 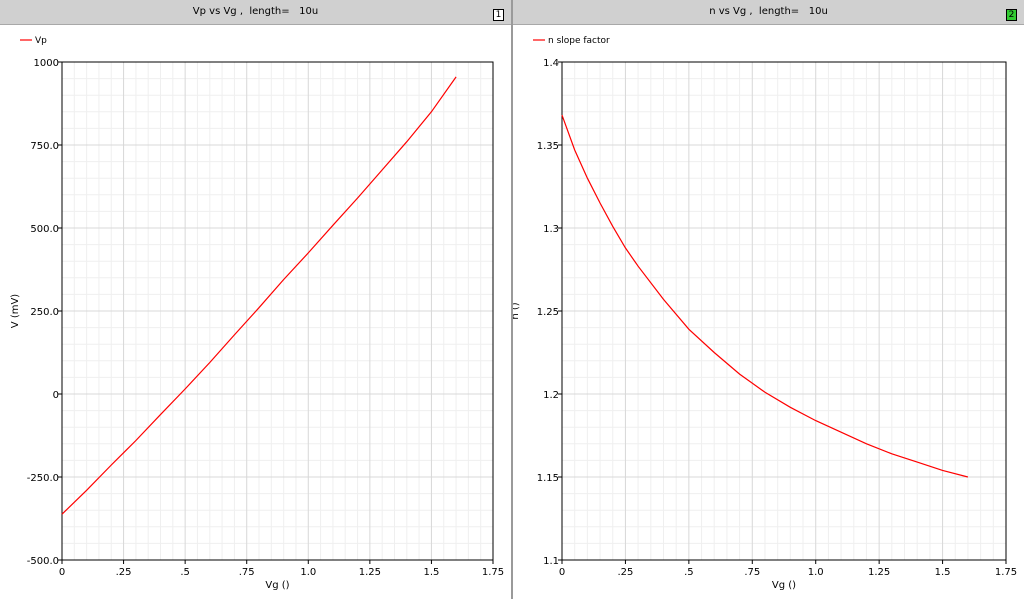 What do you see at coordinates (548, 312) in the screenshot?
I see `y-tick-label: 1.25` at bounding box center [548, 312].